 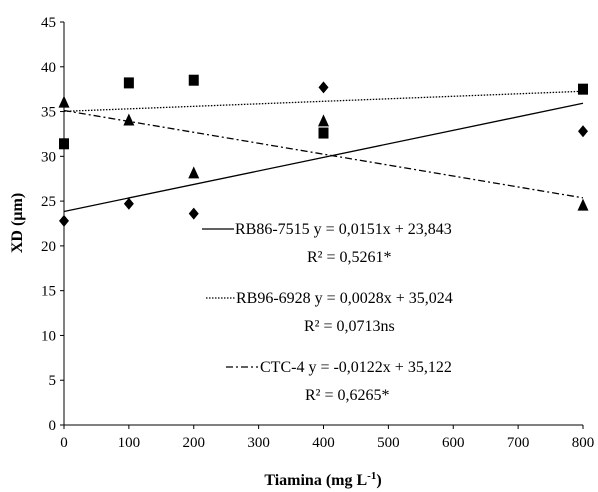 I want to click on x-axis-title-main: Tiamina (mg L, so click(x=315, y=480).